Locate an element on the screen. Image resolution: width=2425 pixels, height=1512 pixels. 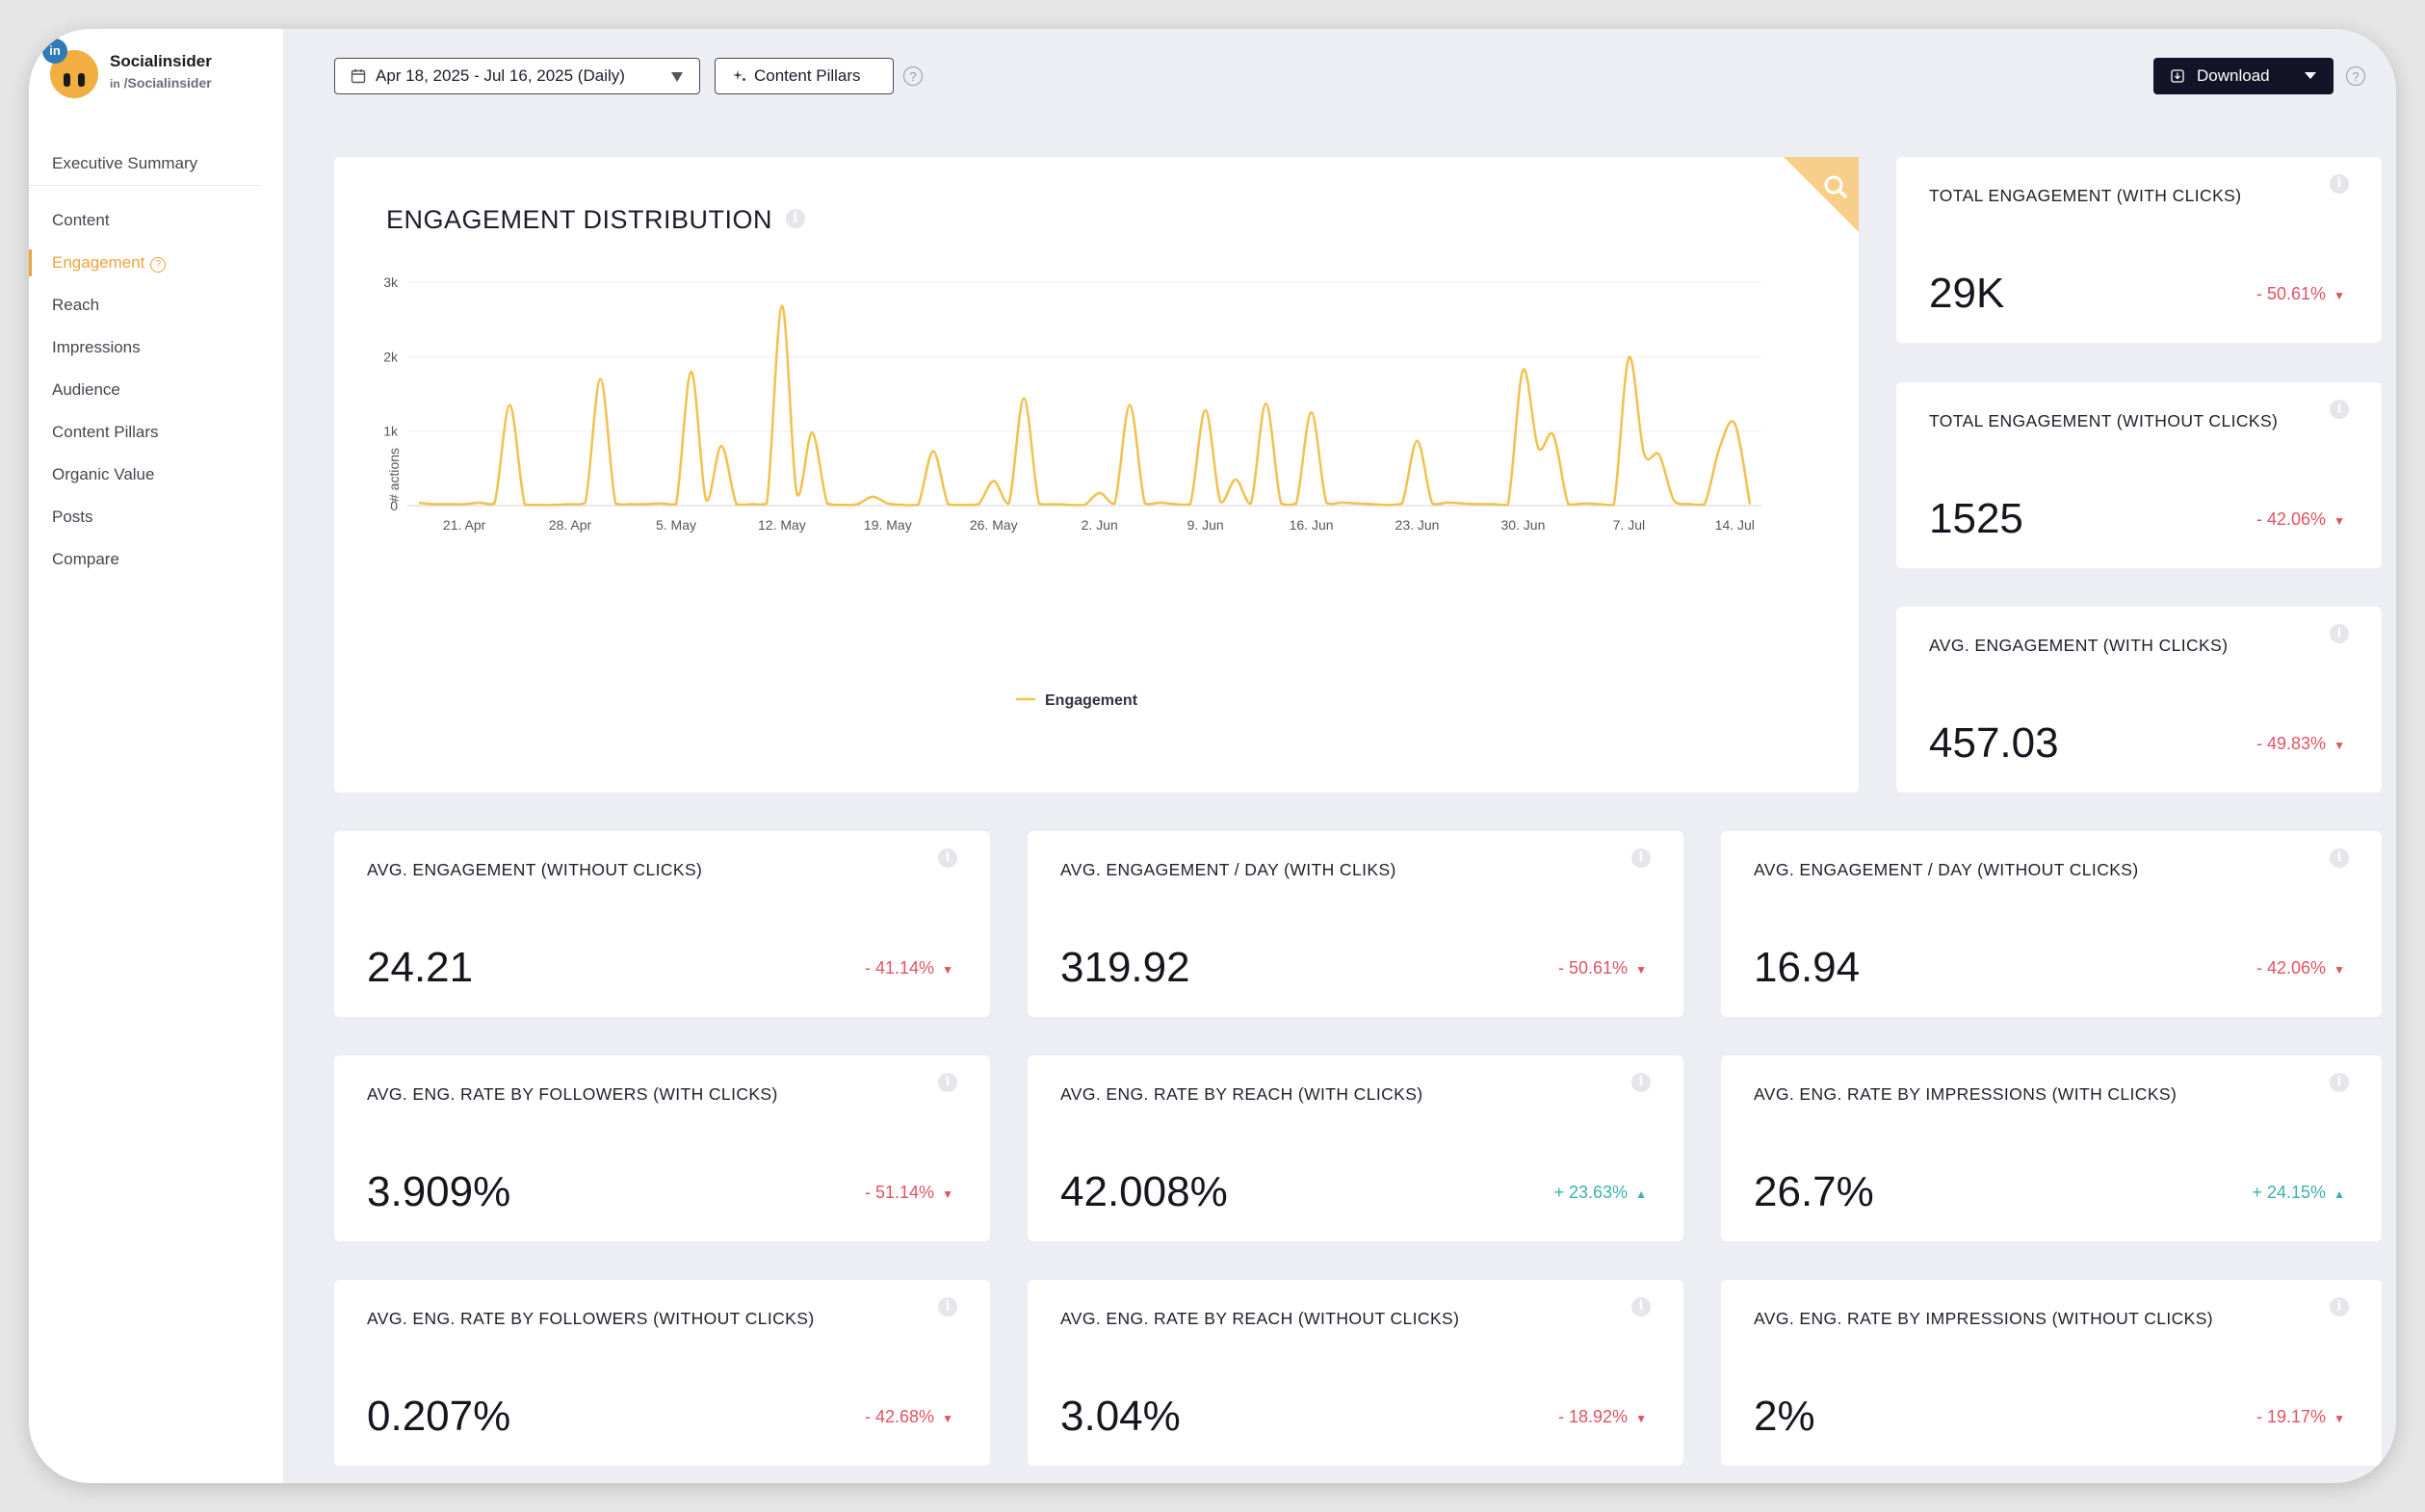
sidebar-item-audience: Audience is located at coordinates (86, 389).